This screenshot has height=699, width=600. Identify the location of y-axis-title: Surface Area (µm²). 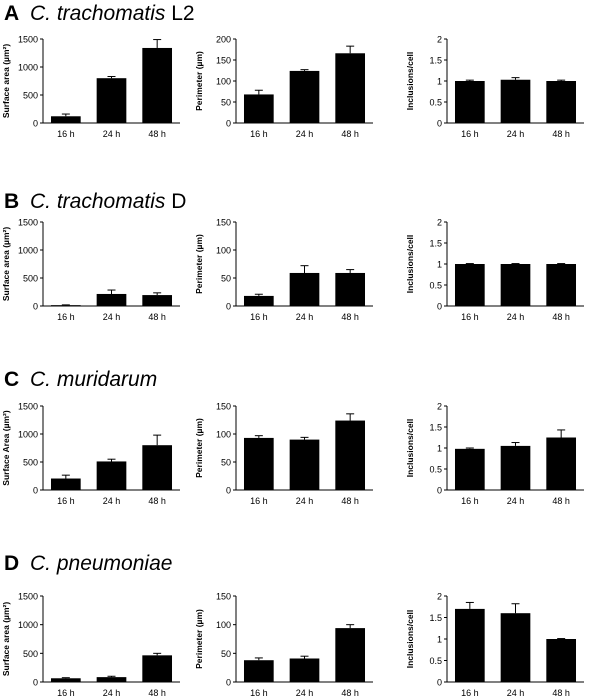
(6, 448).